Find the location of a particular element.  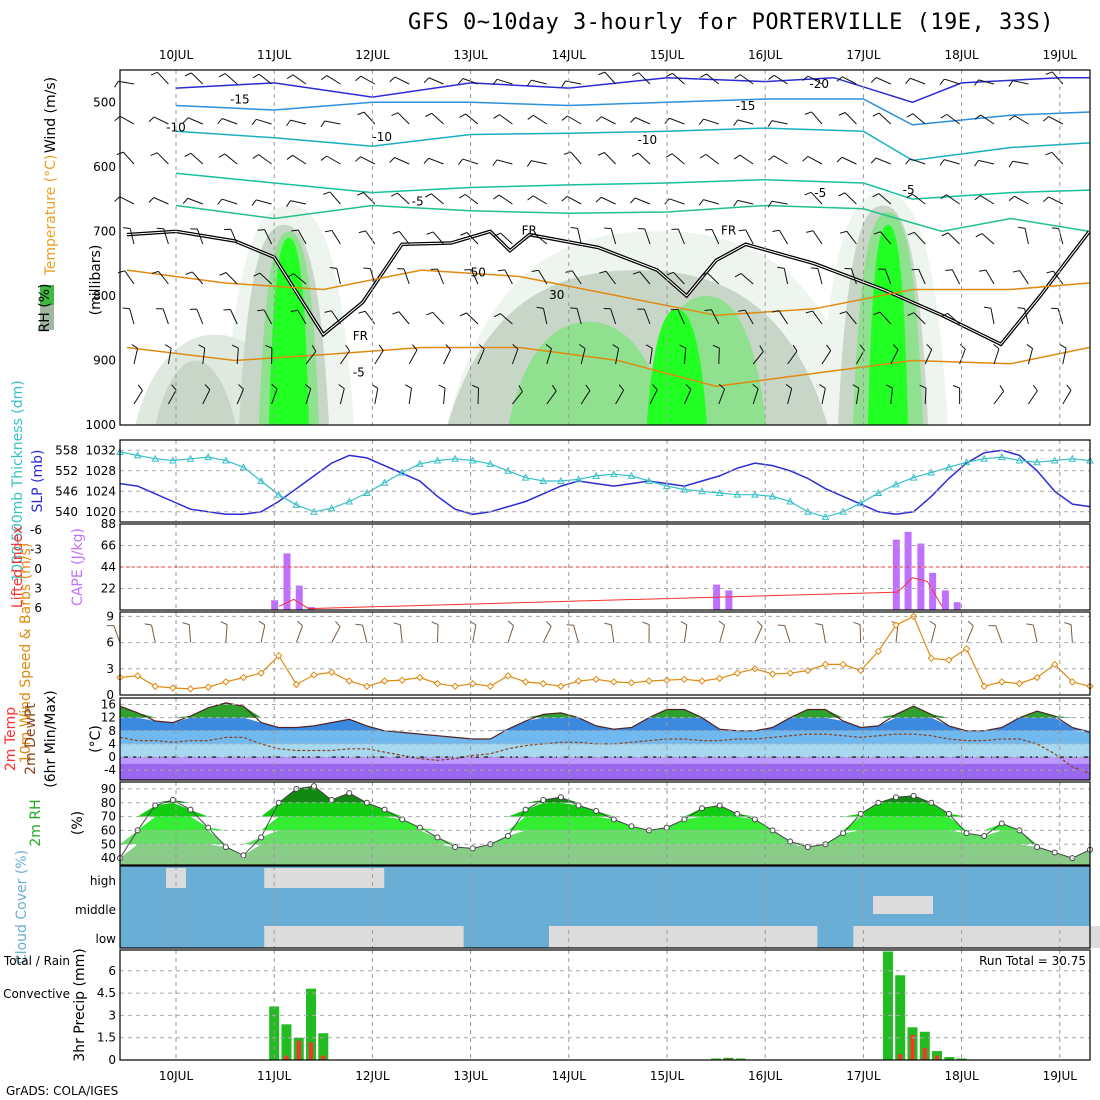

precip-frame is located at coordinates (605, 1005).